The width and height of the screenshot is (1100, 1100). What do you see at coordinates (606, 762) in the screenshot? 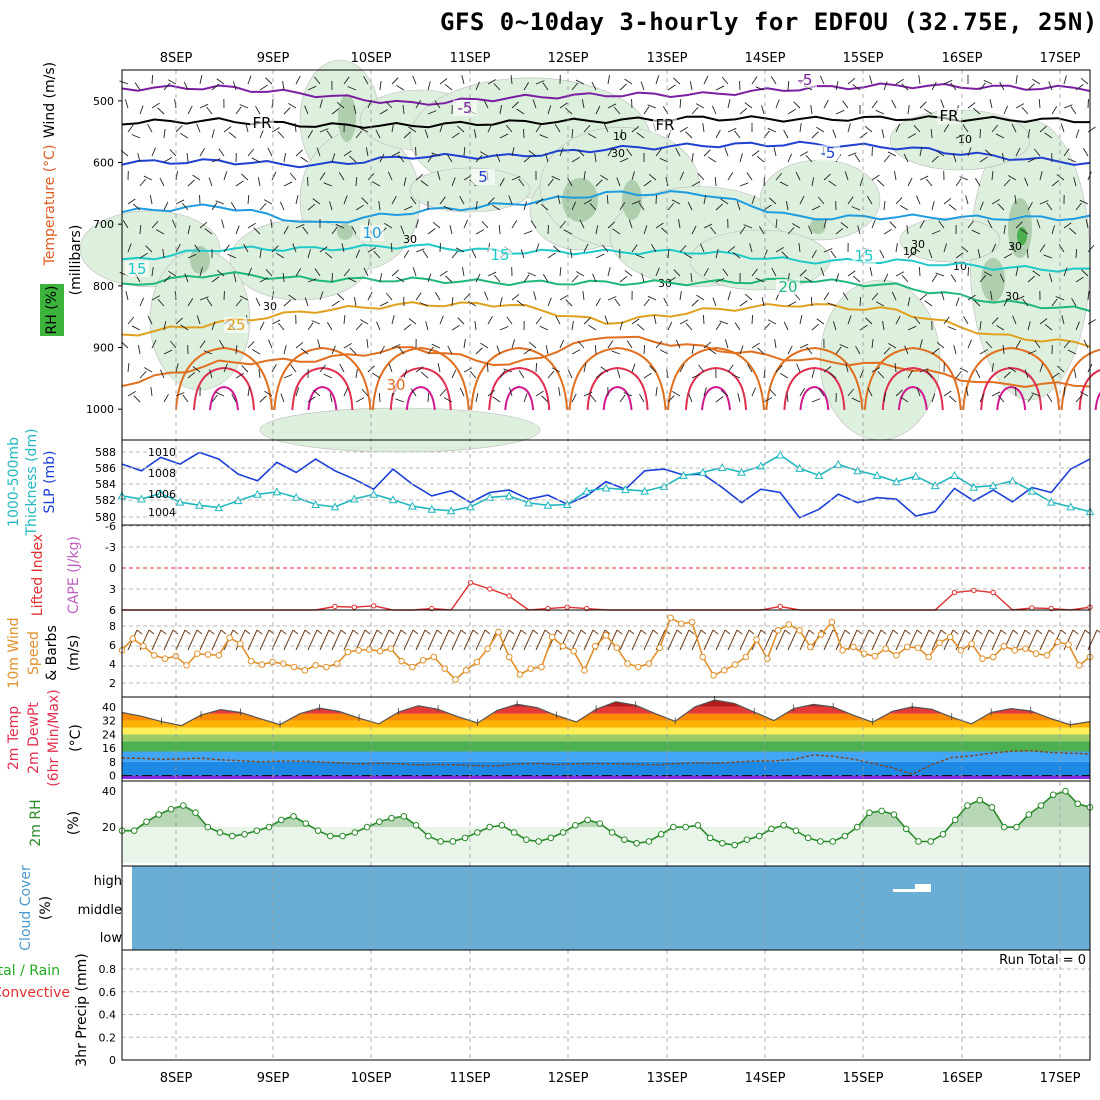
I see `dewpoint-line` at bounding box center [606, 762].